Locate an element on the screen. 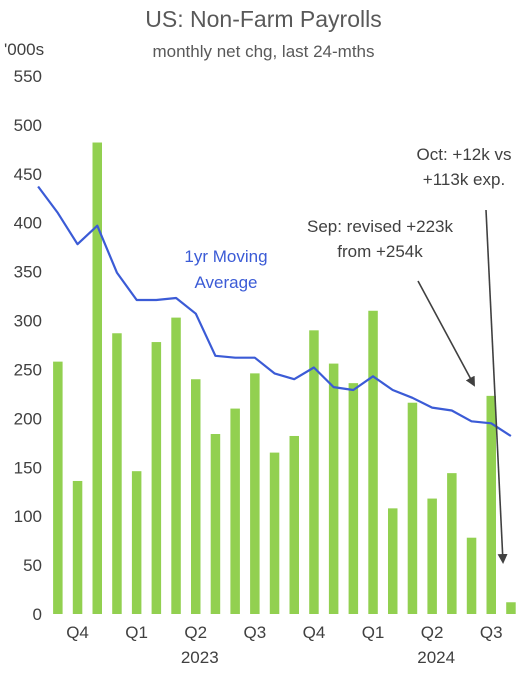  sep-annotation-arrow is located at coordinates (446, 333).